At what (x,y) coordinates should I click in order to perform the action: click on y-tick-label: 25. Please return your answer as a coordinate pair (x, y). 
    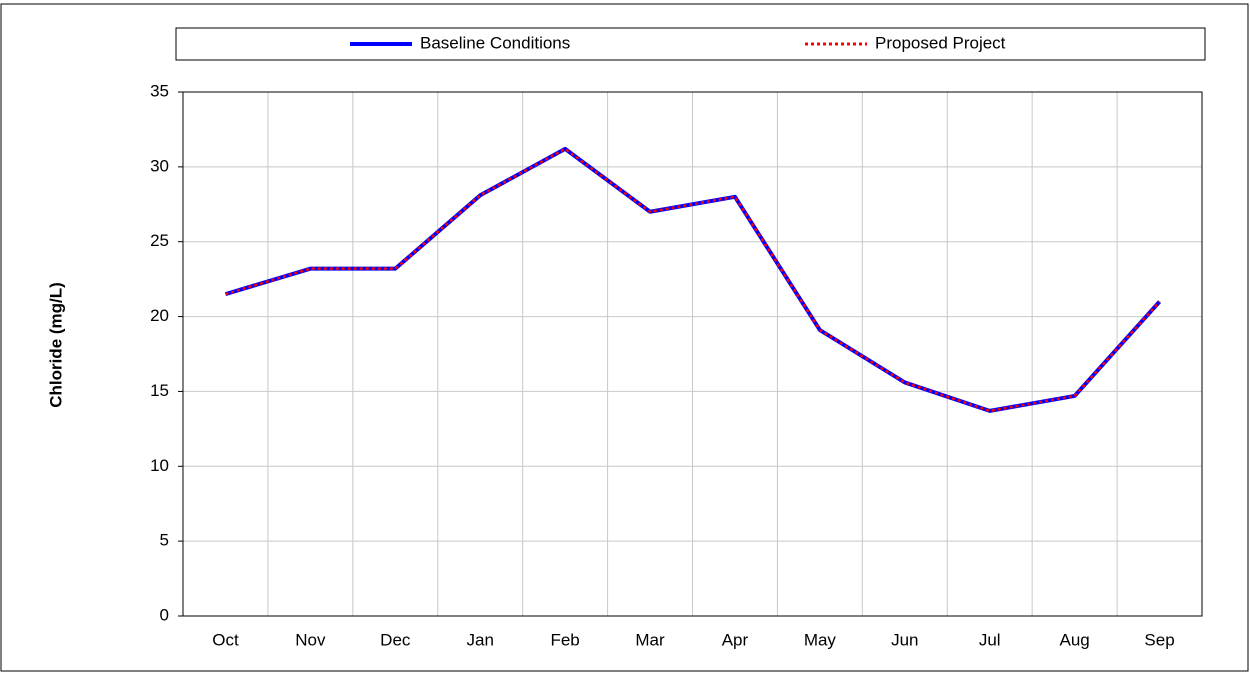
    Looking at the image, I should click on (159, 240).